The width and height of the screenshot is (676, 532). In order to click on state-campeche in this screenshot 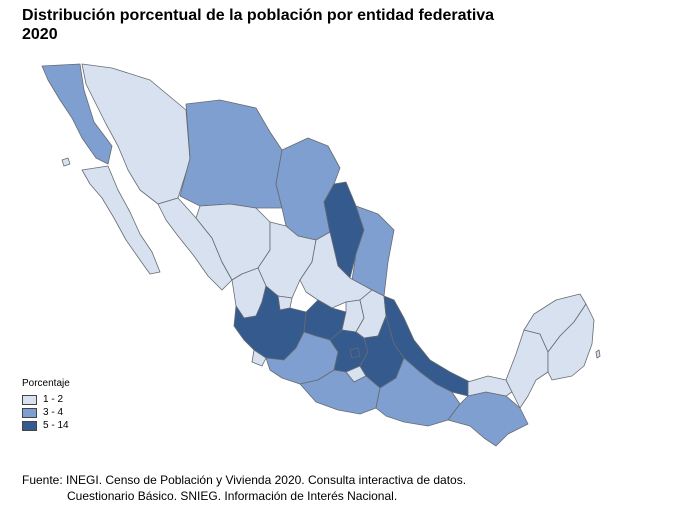, I will do `click(527, 369)`.